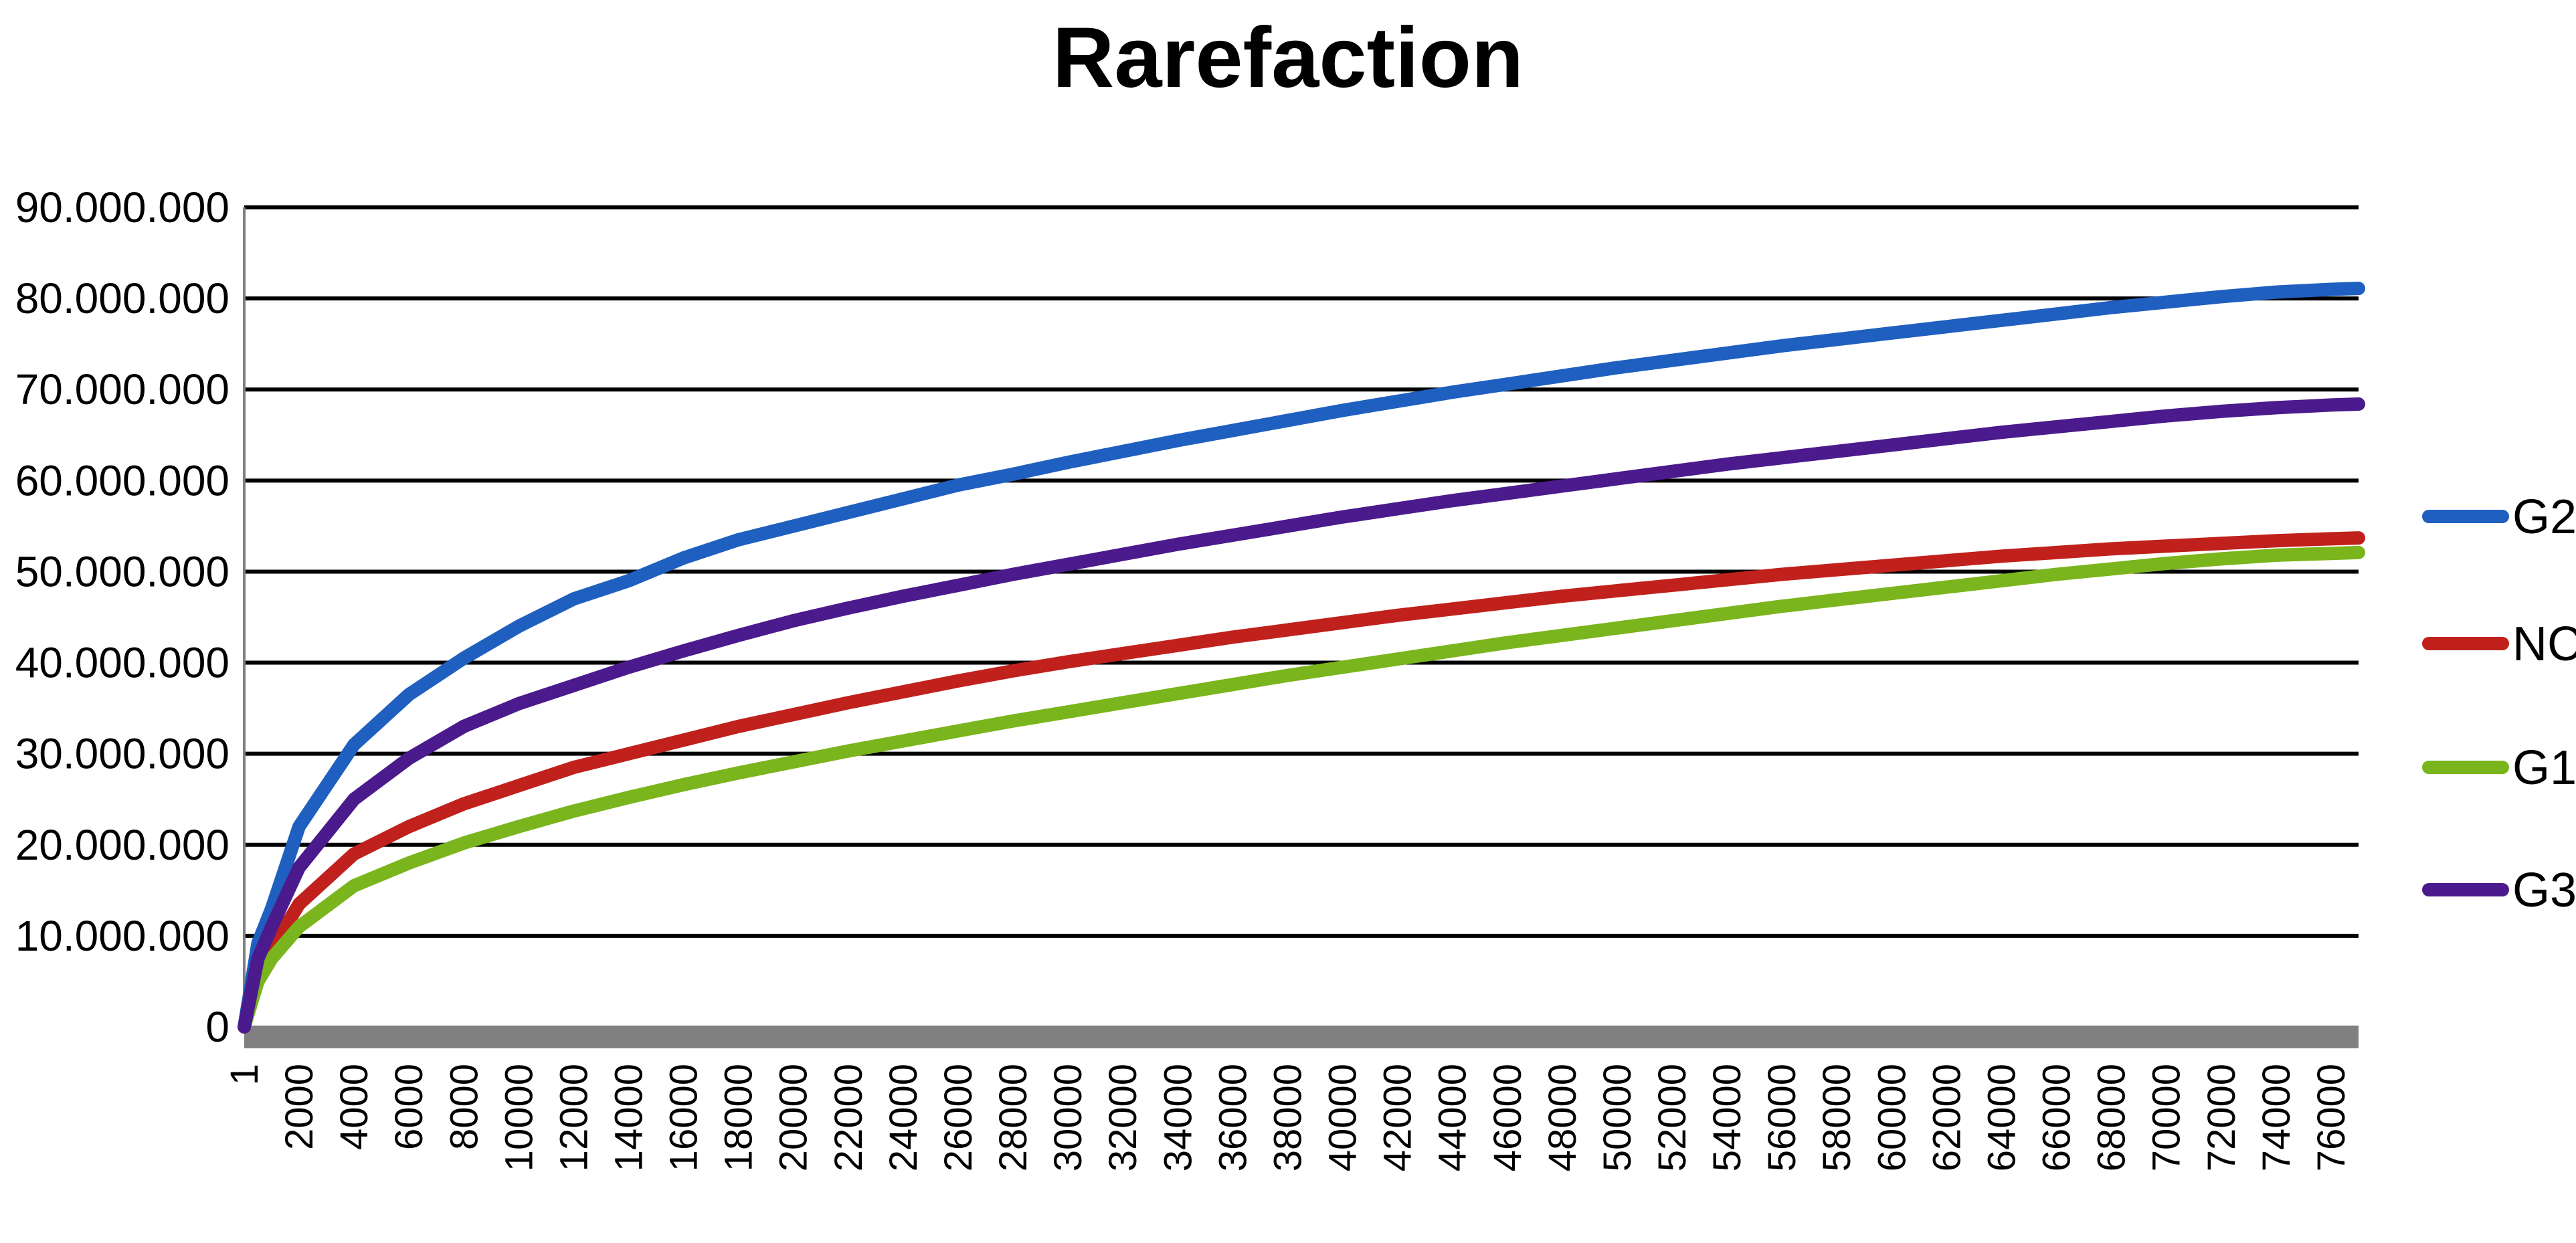  I want to click on x-tick-label: 40000, so click(1343, 1118).